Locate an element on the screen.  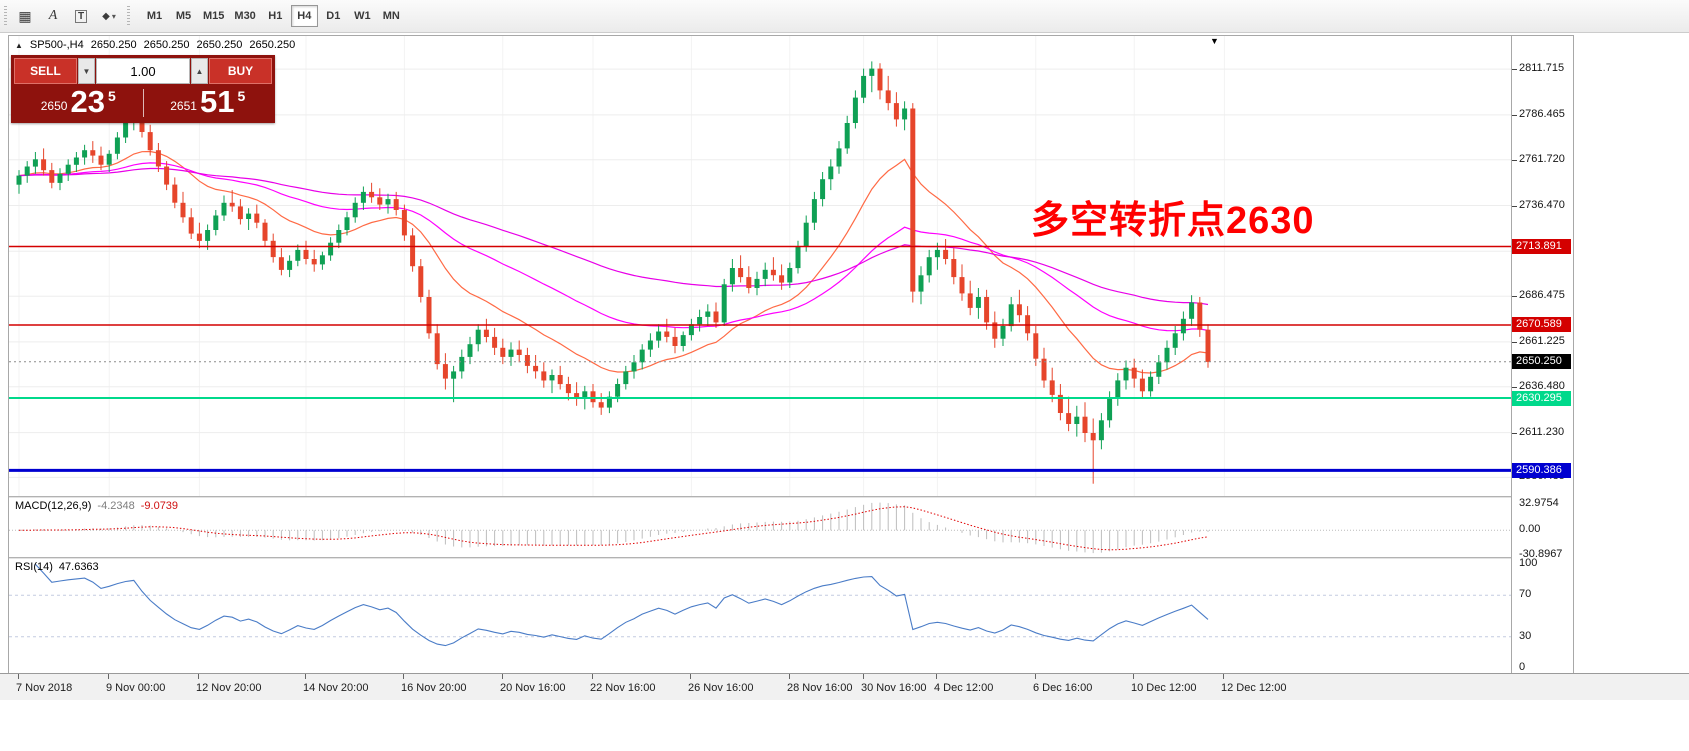
chart-text-annotation: 多空转折点2630 is located at coordinates (1173, 221).